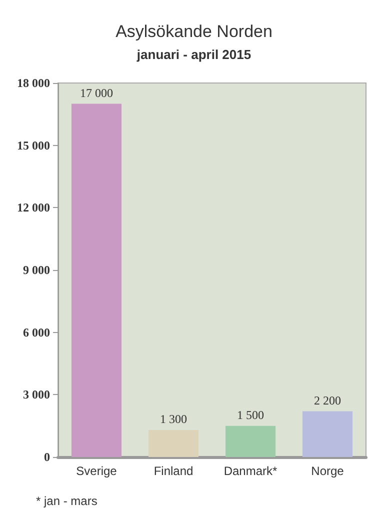  What do you see at coordinates (250, 415) in the screenshot?
I see `data-label: 1 500` at bounding box center [250, 415].